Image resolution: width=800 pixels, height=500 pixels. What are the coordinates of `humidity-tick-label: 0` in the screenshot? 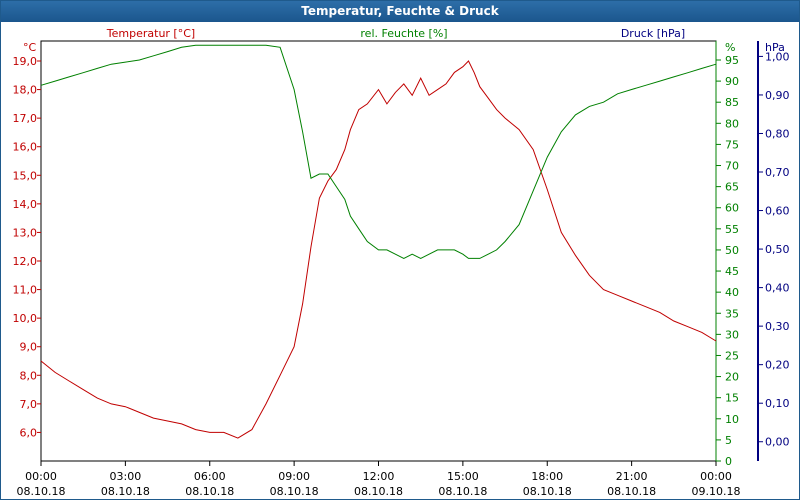 It's located at (728, 461).